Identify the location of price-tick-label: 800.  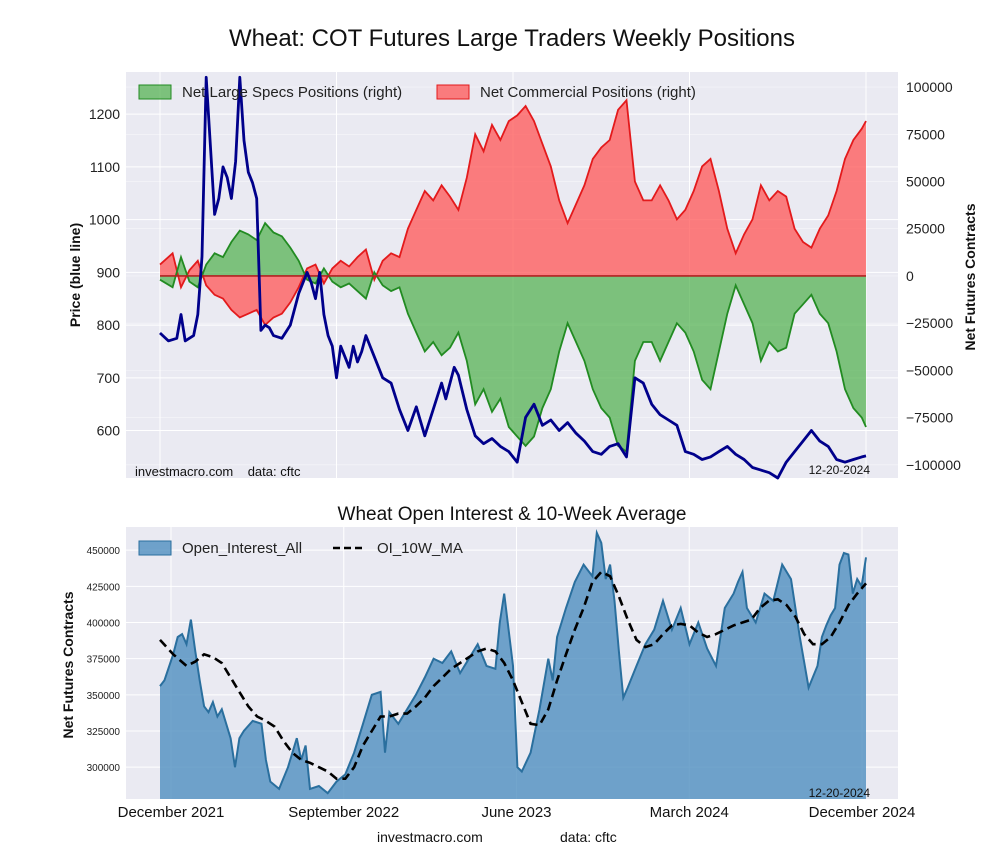
(109, 325).